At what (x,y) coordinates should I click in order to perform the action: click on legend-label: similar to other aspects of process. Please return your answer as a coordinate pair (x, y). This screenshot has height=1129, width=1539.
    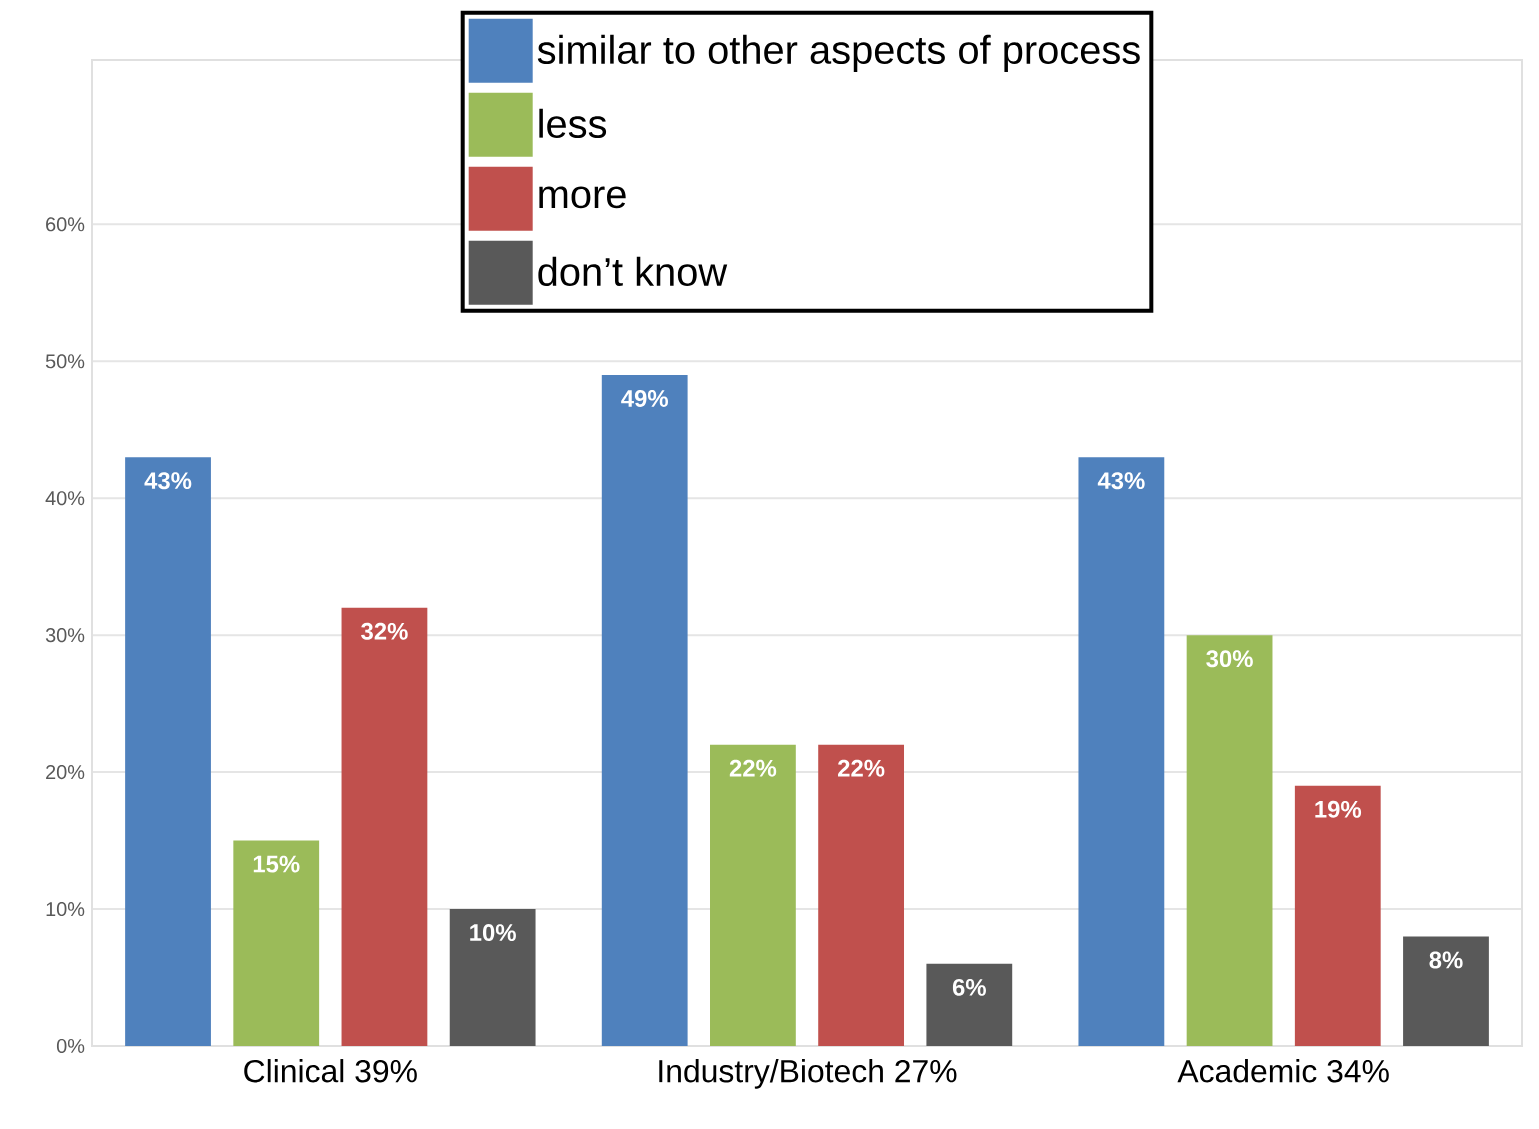
    Looking at the image, I should click on (838, 53).